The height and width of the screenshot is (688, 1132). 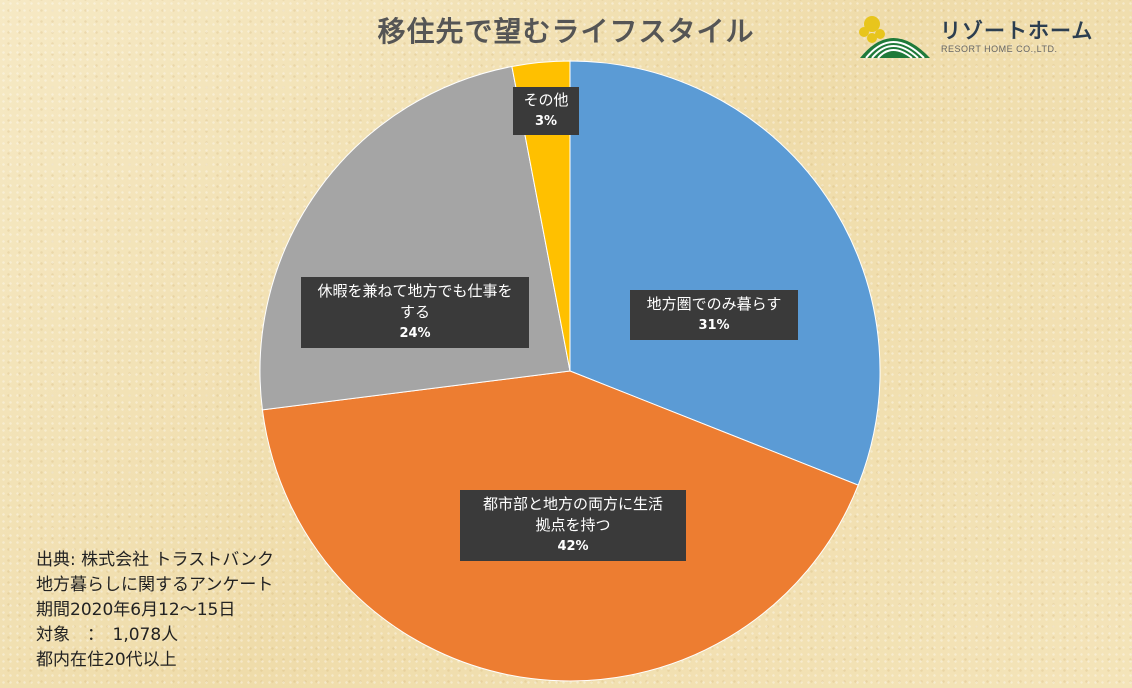 I want to click on company-logo, so click(x=894, y=37).